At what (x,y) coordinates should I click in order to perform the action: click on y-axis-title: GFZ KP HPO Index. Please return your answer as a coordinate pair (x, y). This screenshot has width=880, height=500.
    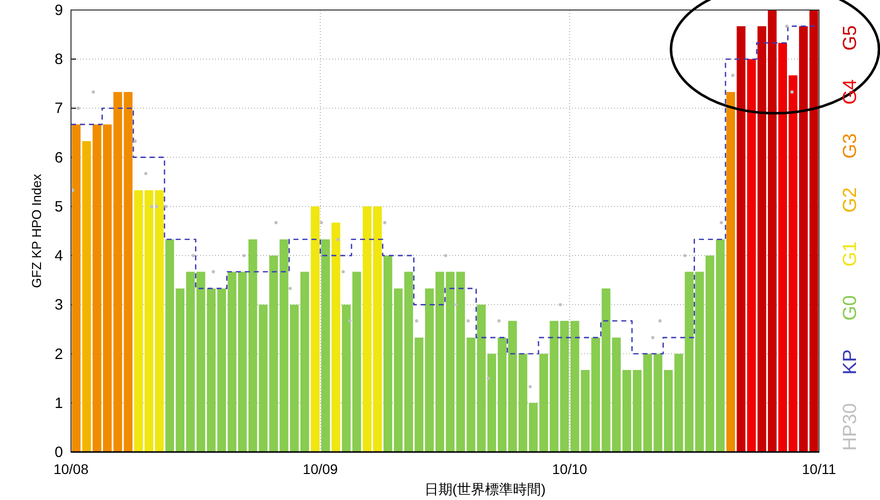
    Looking at the image, I should click on (36, 231).